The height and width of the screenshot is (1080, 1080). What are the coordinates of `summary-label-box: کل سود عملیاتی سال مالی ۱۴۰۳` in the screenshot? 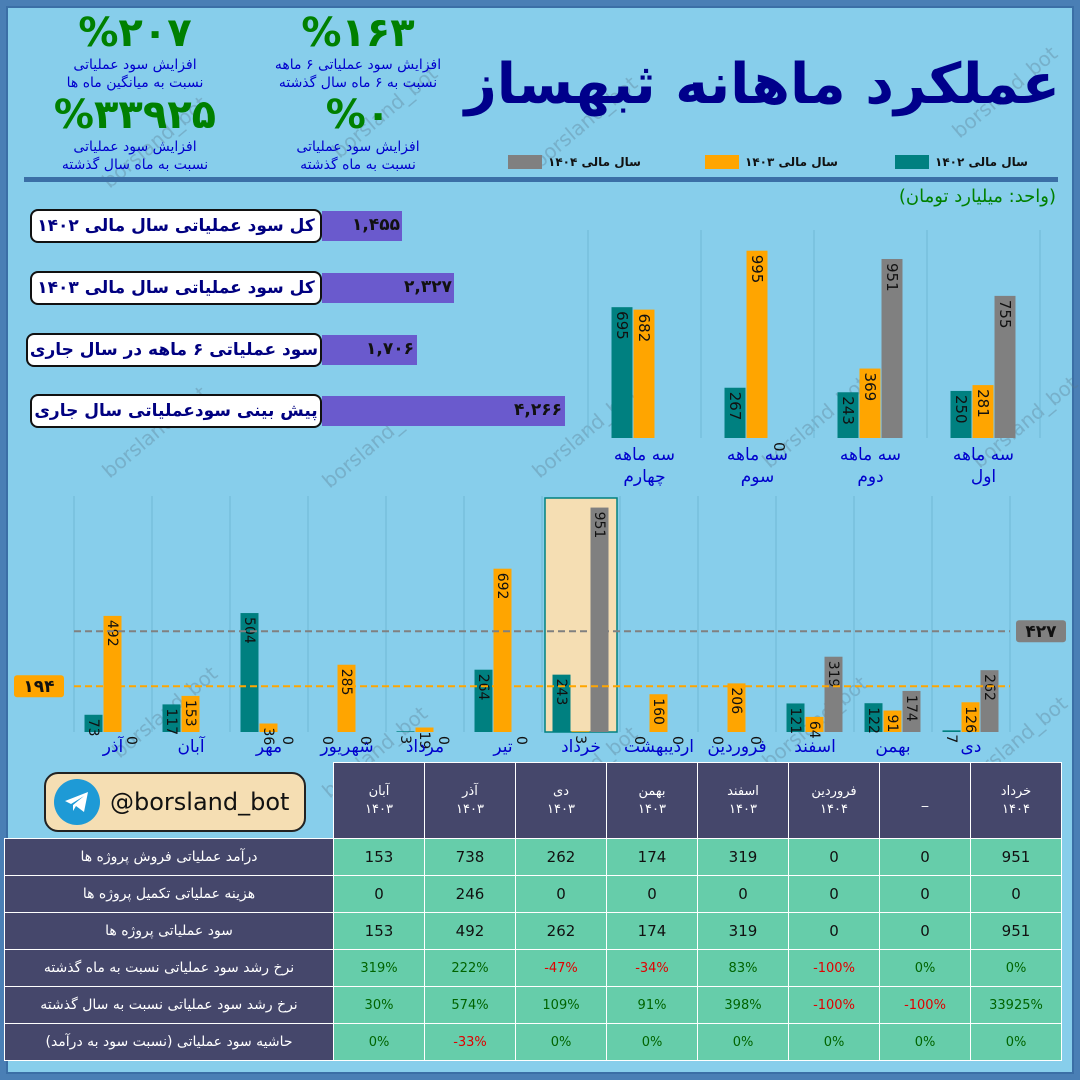 It's located at (176, 288).